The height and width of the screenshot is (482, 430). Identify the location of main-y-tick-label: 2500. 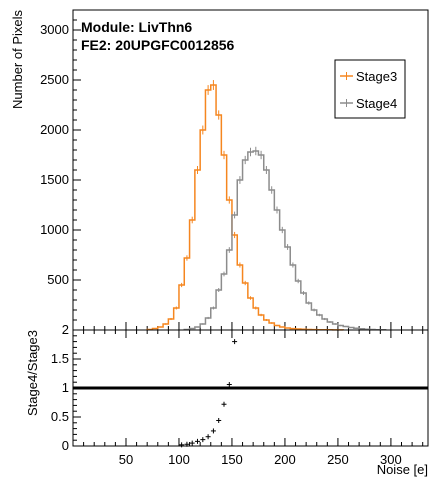
(54, 79).